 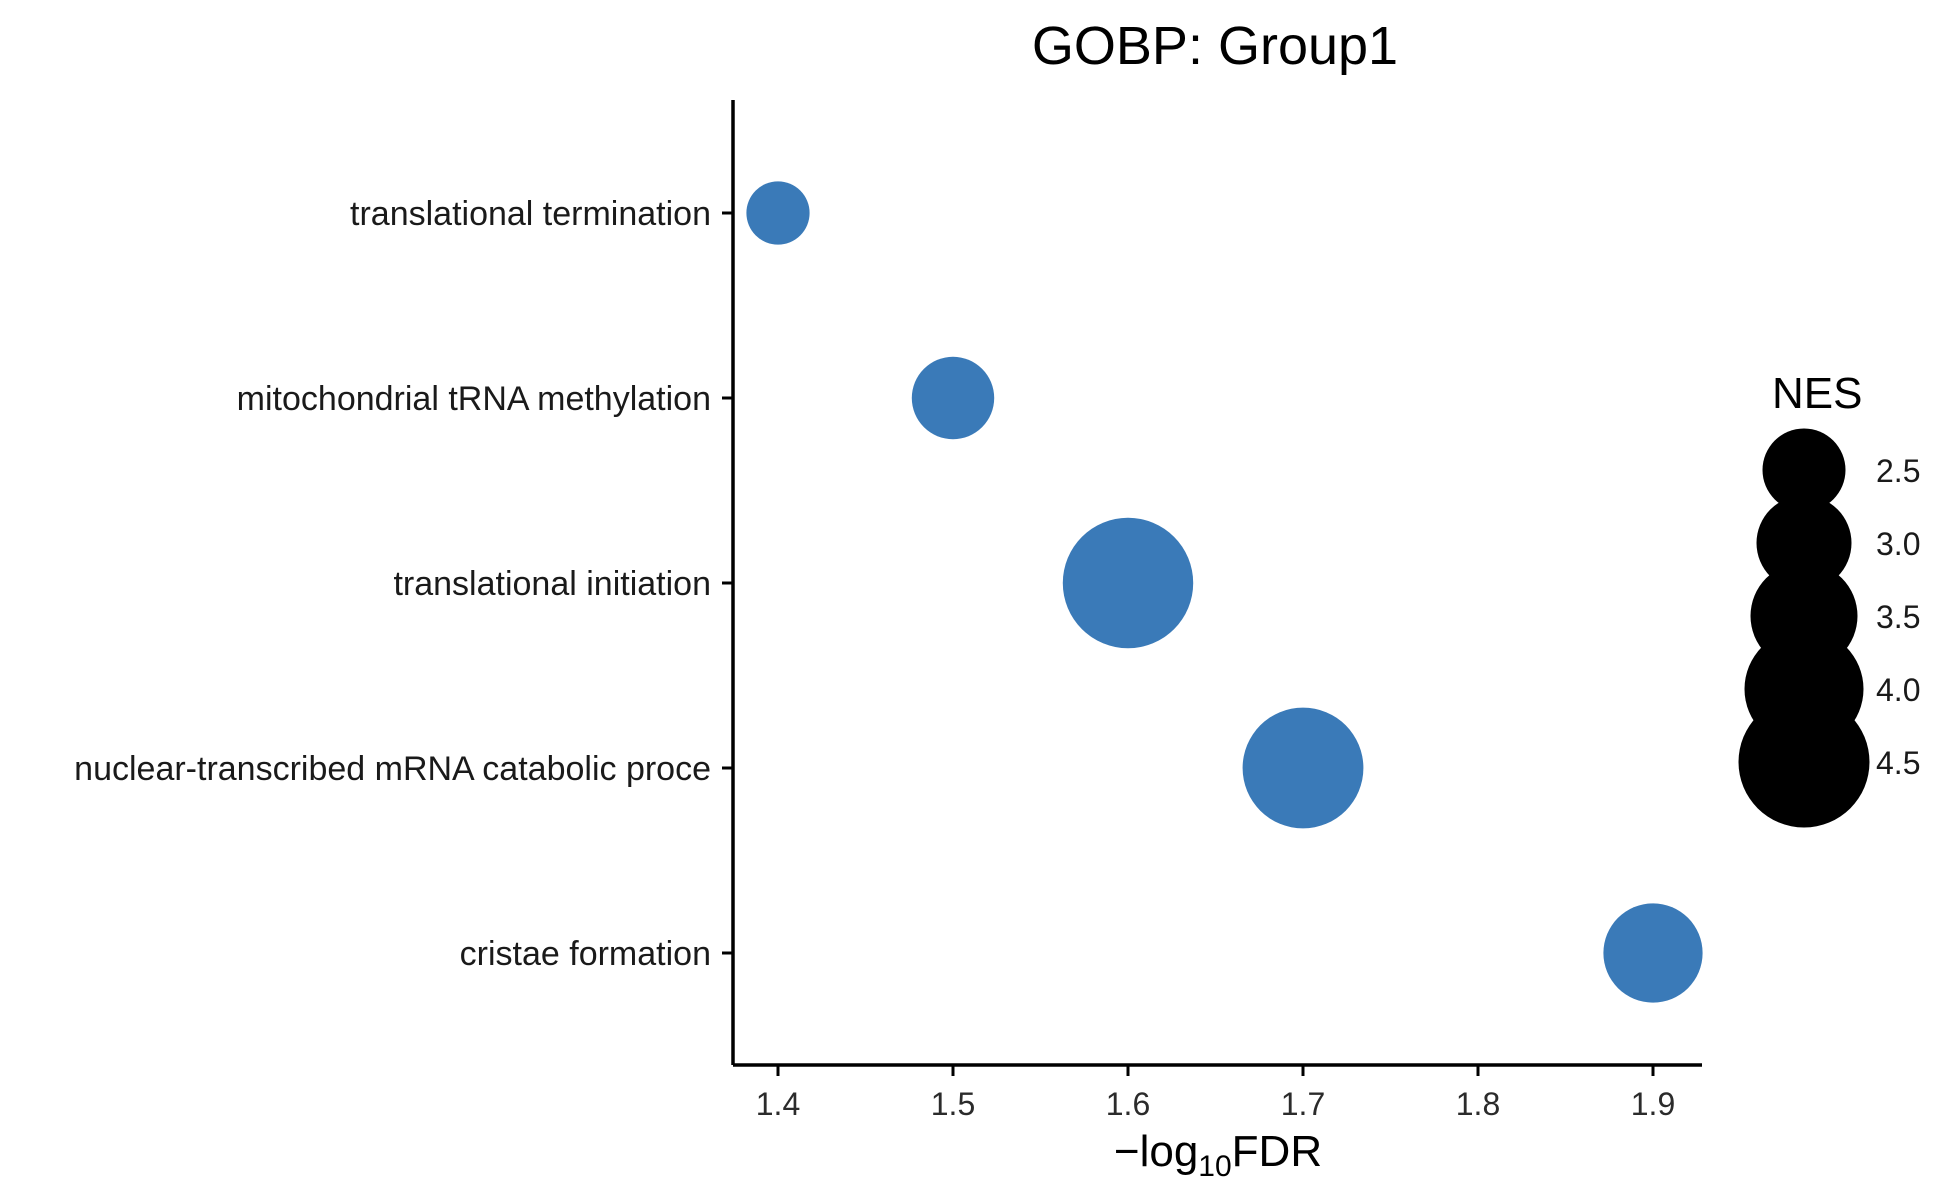 What do you see at coordinates (1303, 1104) in the screenshot?
I see `x-tick-label: 1.7` at bounding box center [1303, 1104].